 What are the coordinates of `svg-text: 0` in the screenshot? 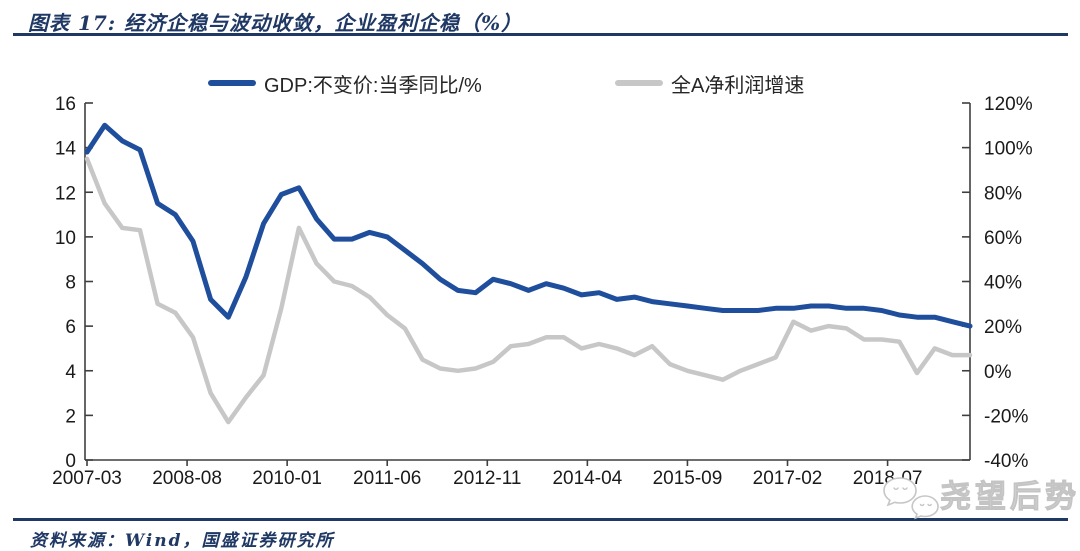 It's located at (70, 461).